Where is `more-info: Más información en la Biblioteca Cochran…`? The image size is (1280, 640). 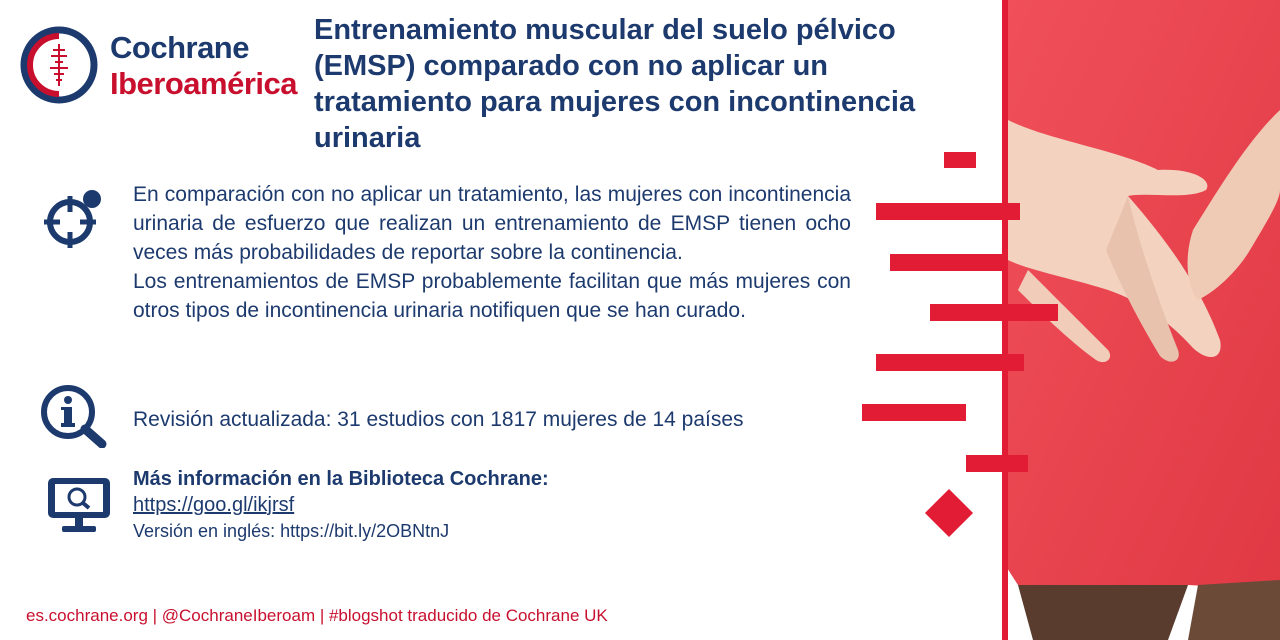 more-info: Más información en la Biblioteca Cochran… is located at coordinates (483, 505).